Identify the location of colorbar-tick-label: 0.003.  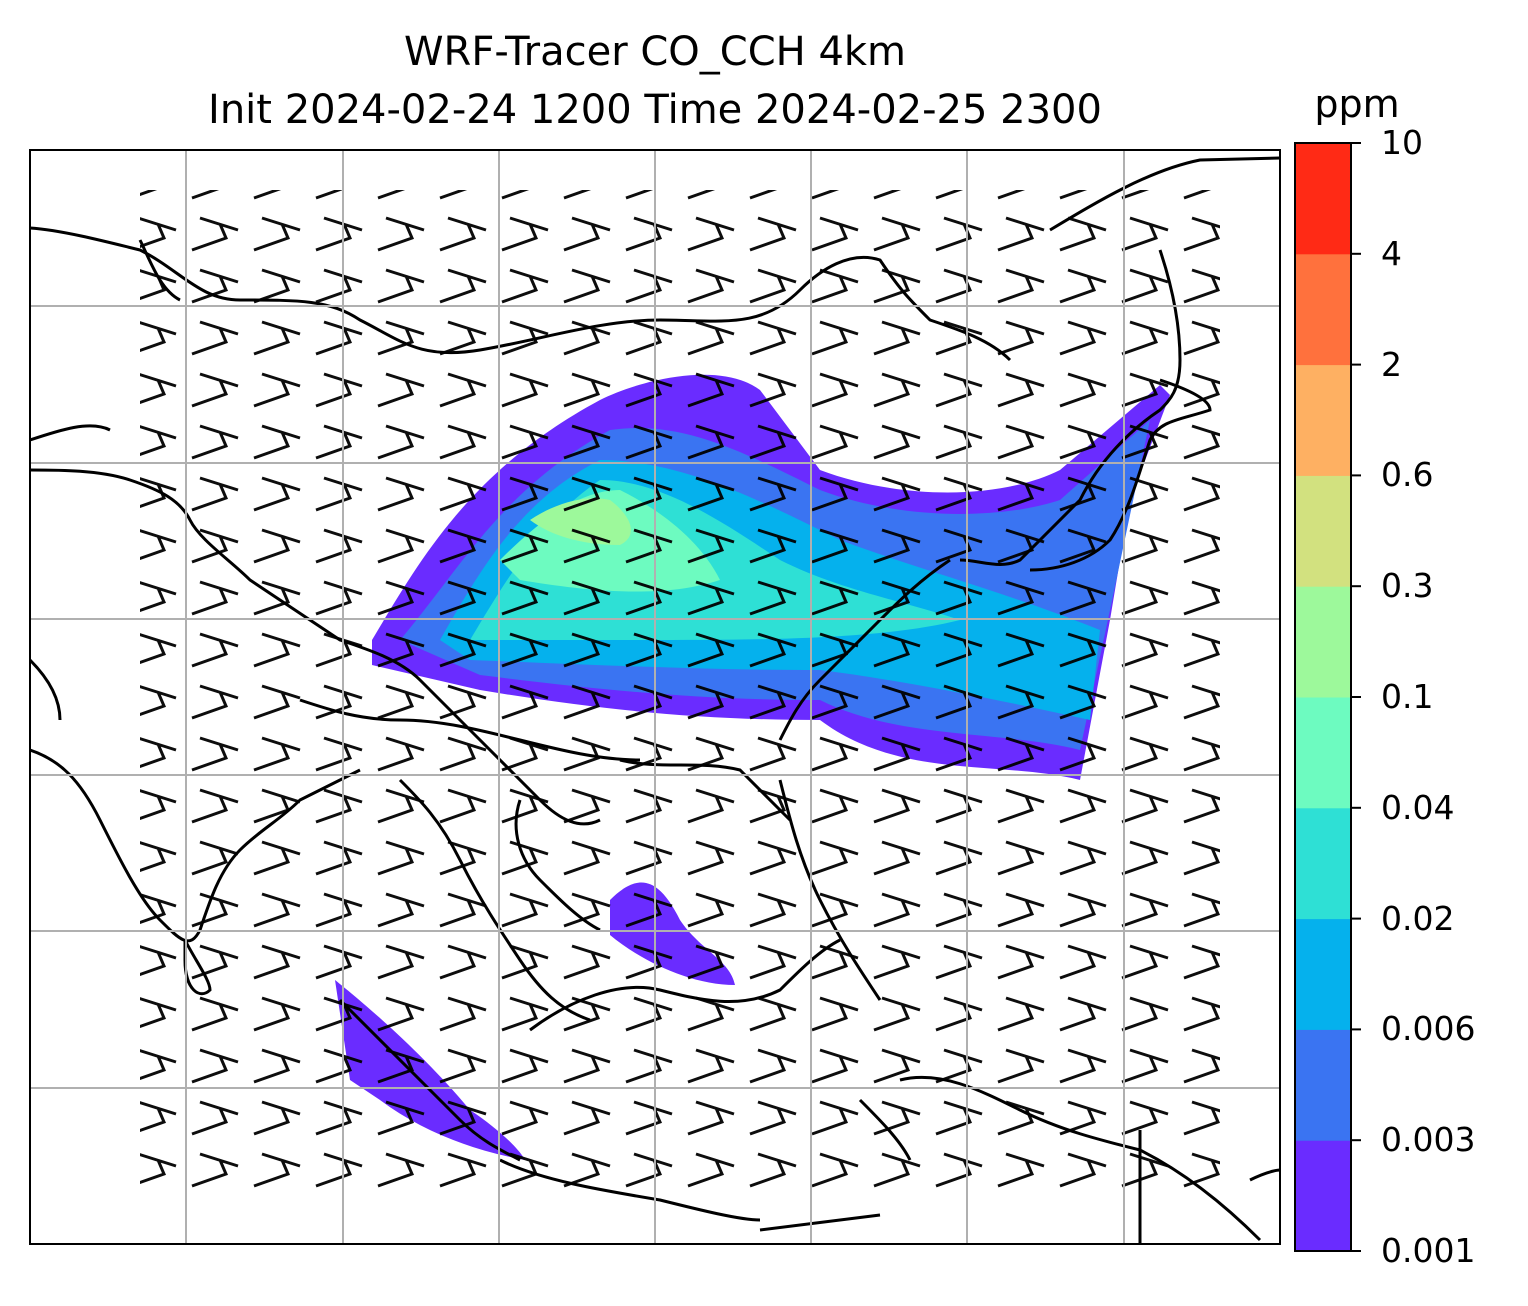
(1428, 1140).